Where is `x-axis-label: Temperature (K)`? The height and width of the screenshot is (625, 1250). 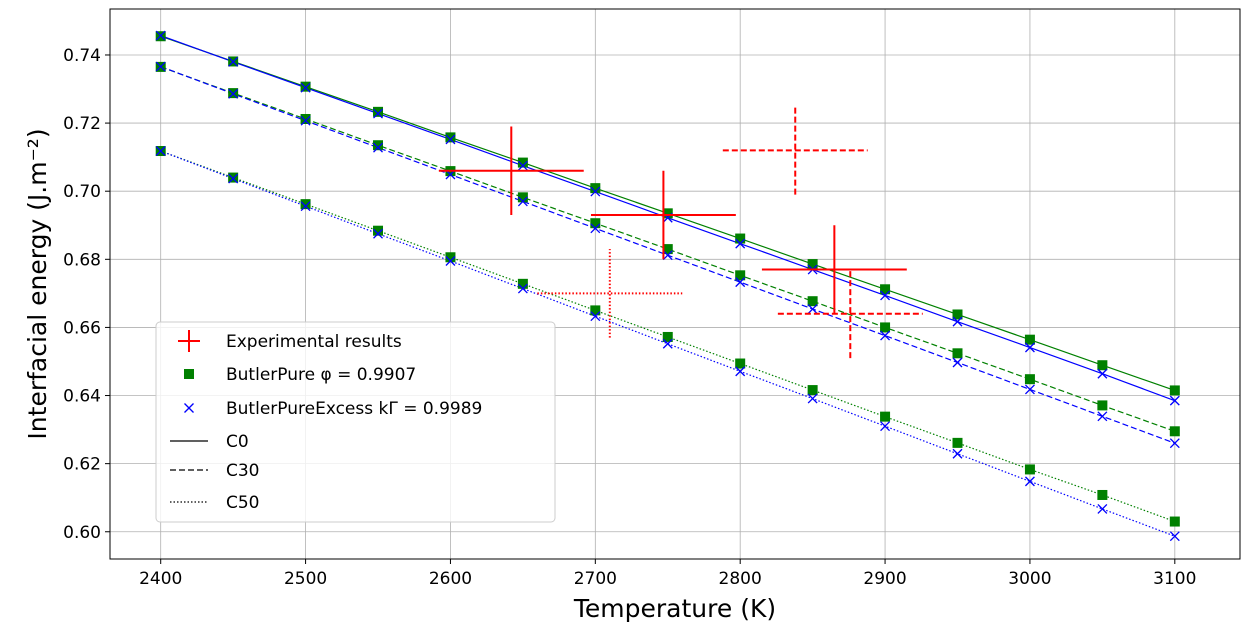 x-axis-label: Temperature (K) is located at coordinates (674, 608).